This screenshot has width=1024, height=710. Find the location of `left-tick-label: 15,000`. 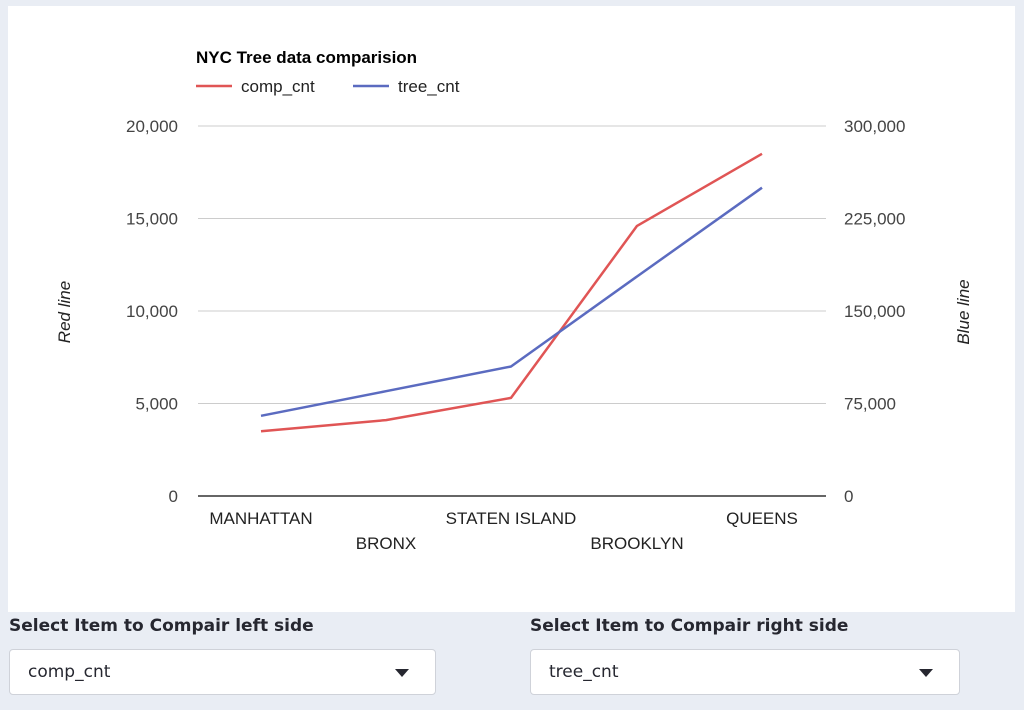

left-tick-label: 15,000 is located at coordinates (152, 219).